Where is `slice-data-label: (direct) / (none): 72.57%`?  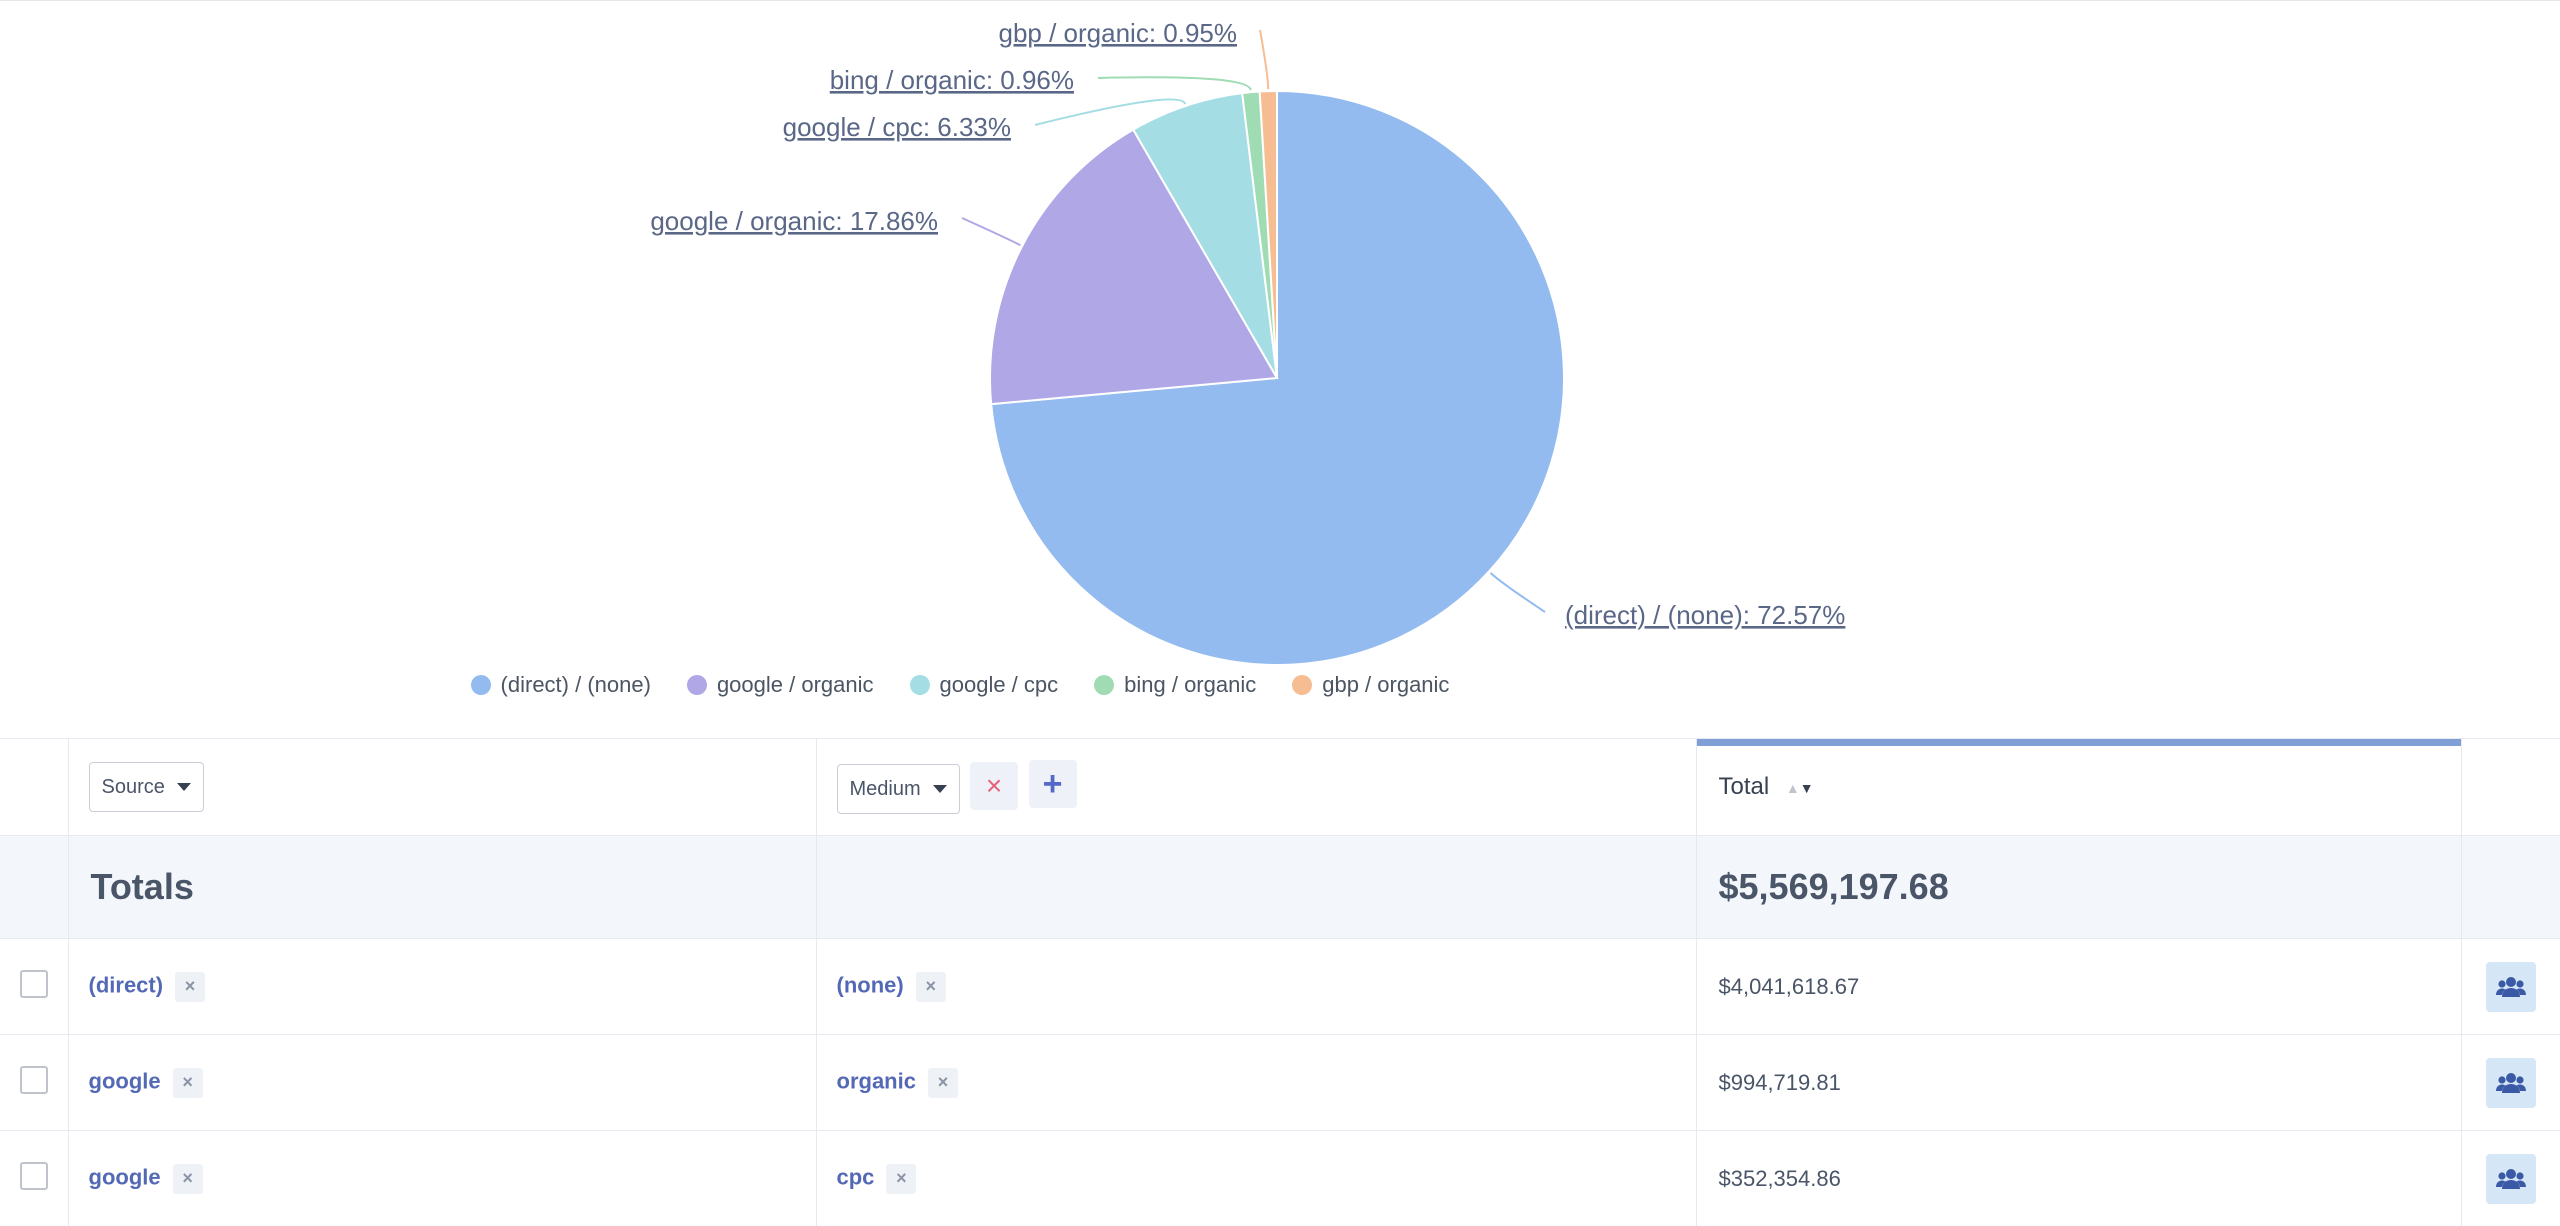
slice-data-label: (direct) / (none): 72.57% is located at coordinates (1705, 615).